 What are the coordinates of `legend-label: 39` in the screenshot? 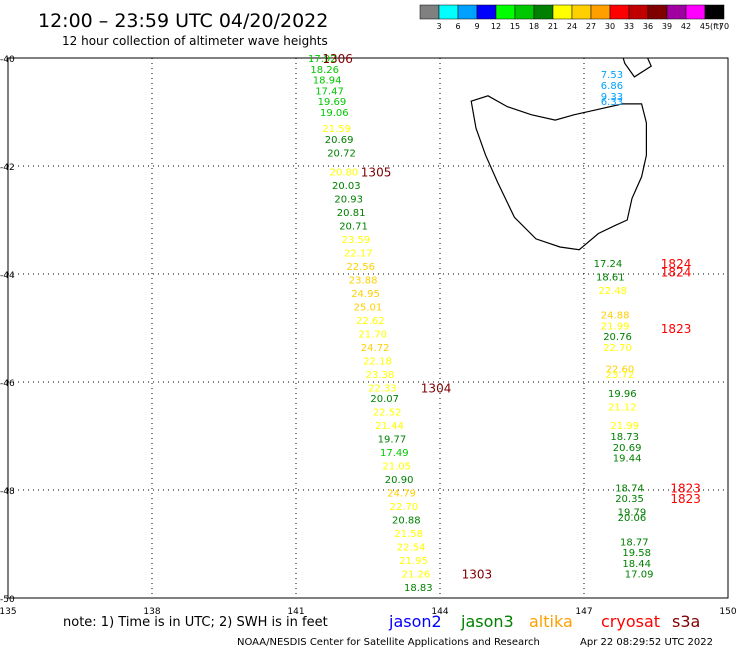 It's located at (667, 26).